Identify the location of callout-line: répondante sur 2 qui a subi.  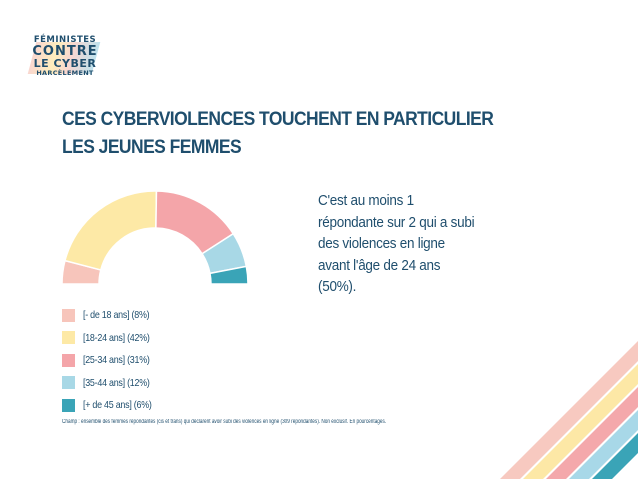
(396, 222).